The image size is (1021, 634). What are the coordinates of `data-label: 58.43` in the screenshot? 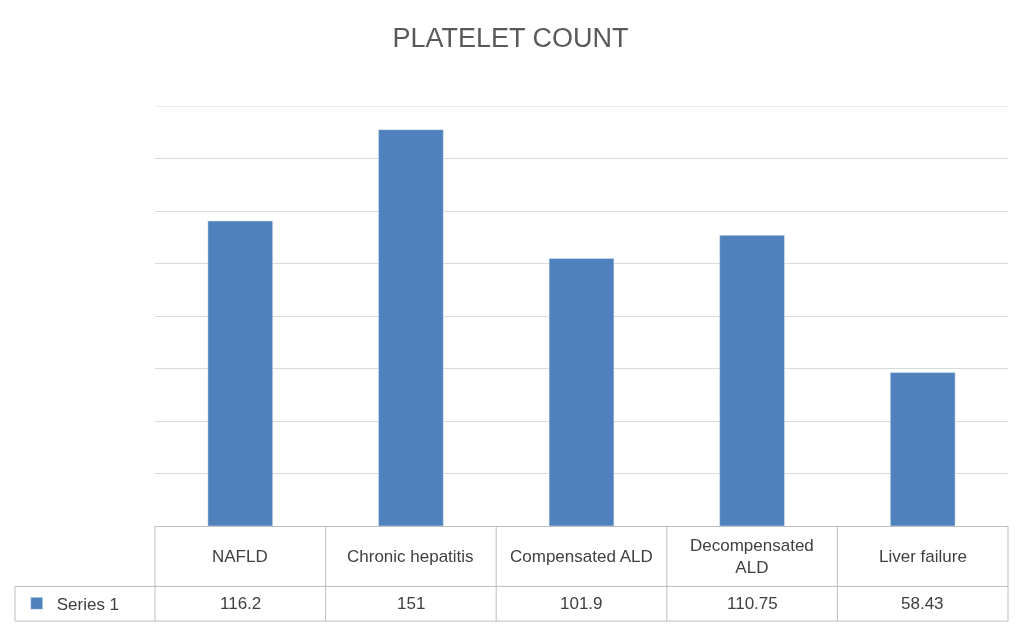 It's located at (922, 603).